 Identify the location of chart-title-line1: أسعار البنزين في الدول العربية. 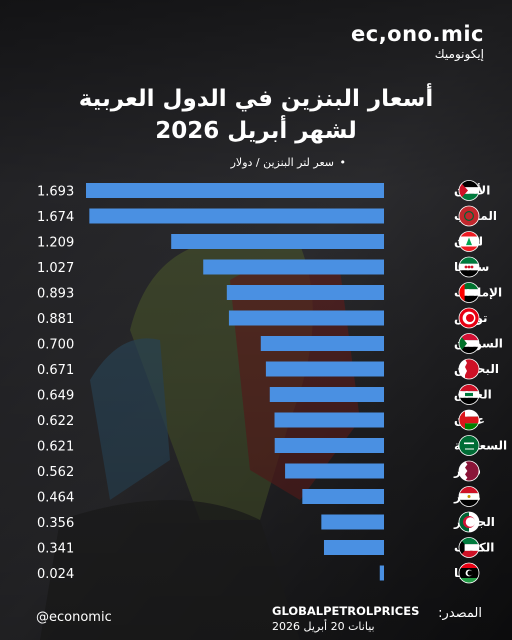
(256, 99).